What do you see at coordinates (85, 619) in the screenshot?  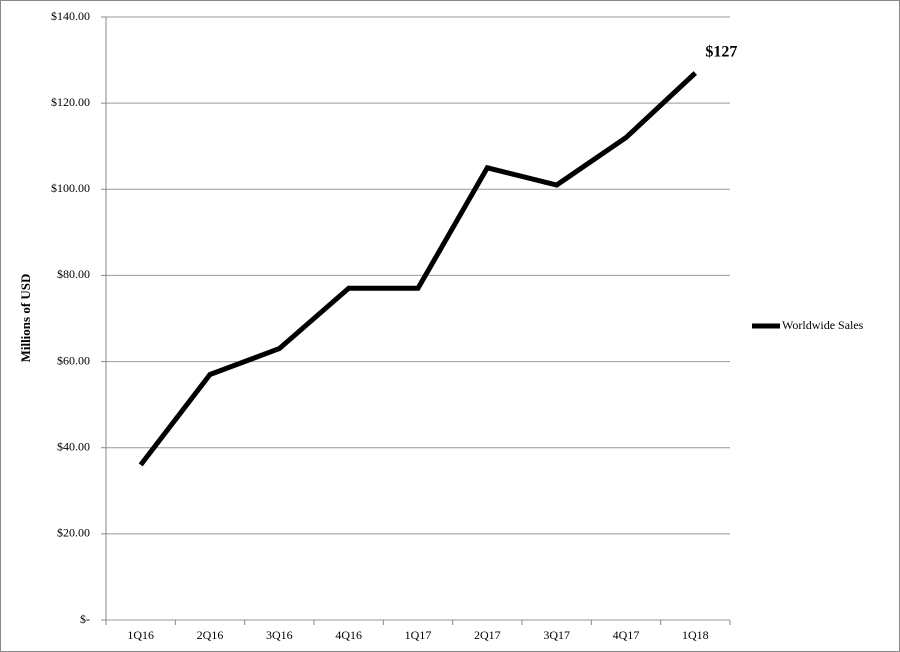 I see `y-tick-label: $-` at bounding box center [85, 619].